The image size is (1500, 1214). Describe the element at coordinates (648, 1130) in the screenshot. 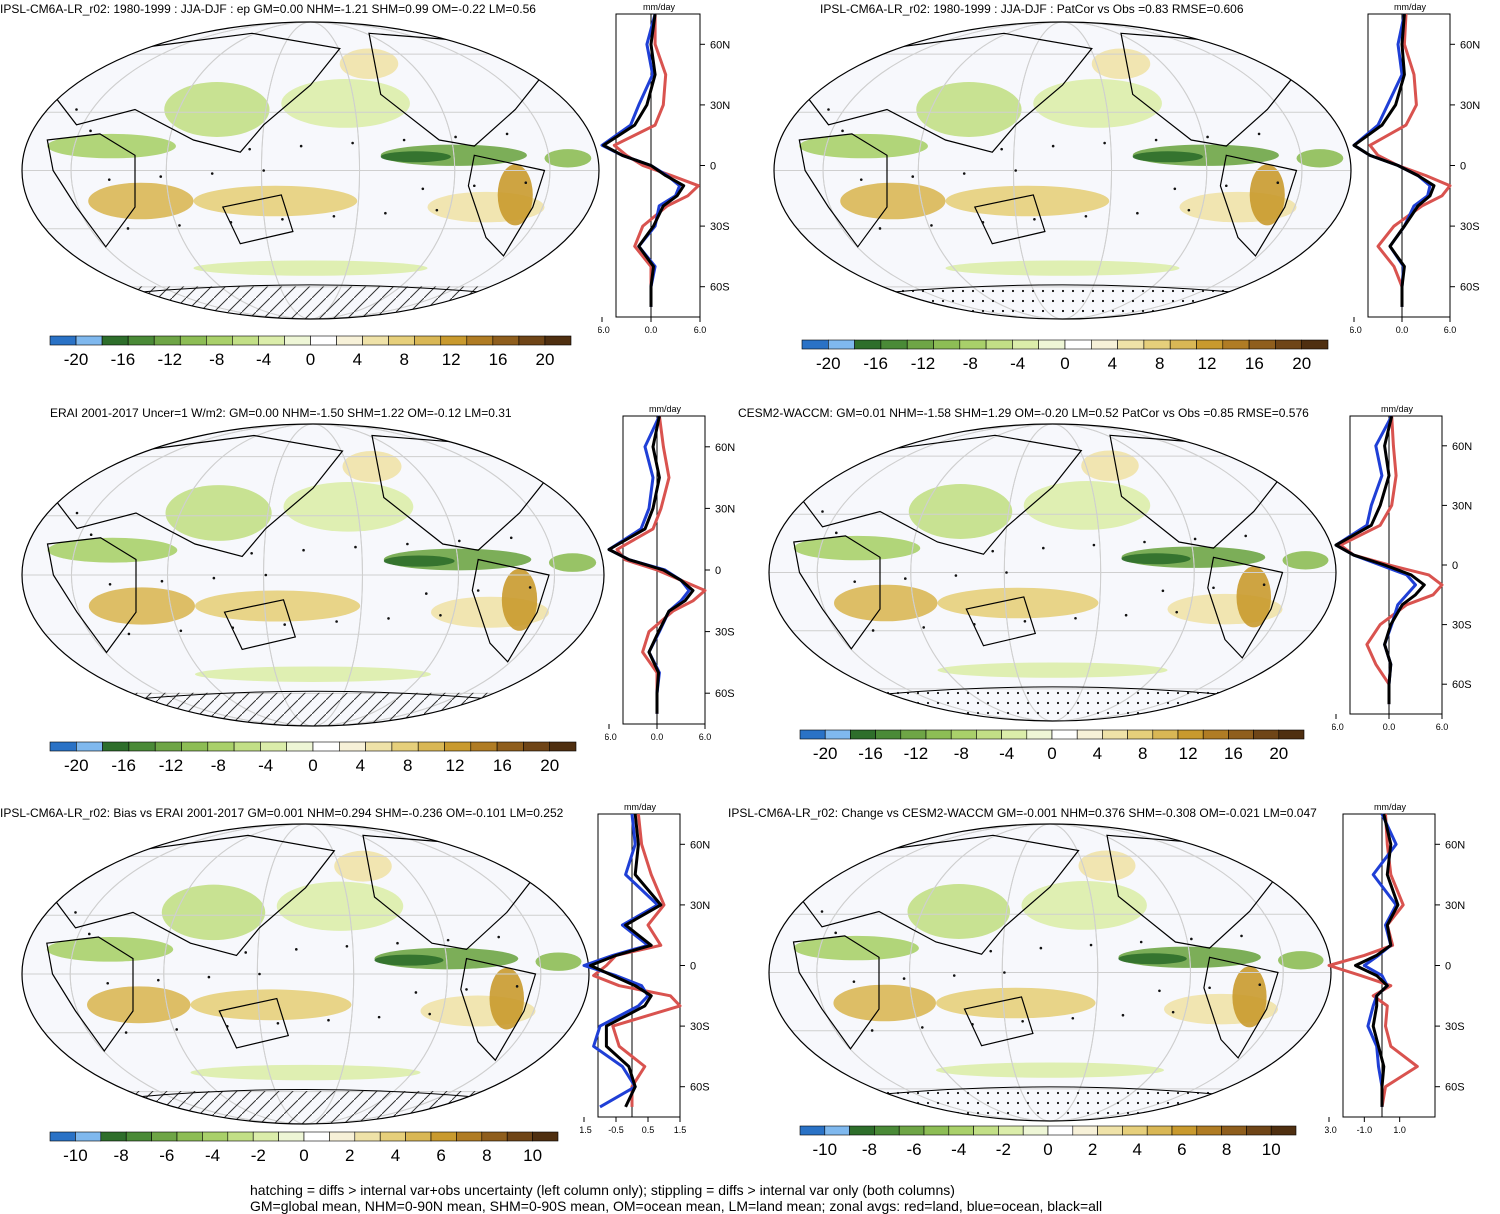

I see `x-tick-label: 0.5` at that location.